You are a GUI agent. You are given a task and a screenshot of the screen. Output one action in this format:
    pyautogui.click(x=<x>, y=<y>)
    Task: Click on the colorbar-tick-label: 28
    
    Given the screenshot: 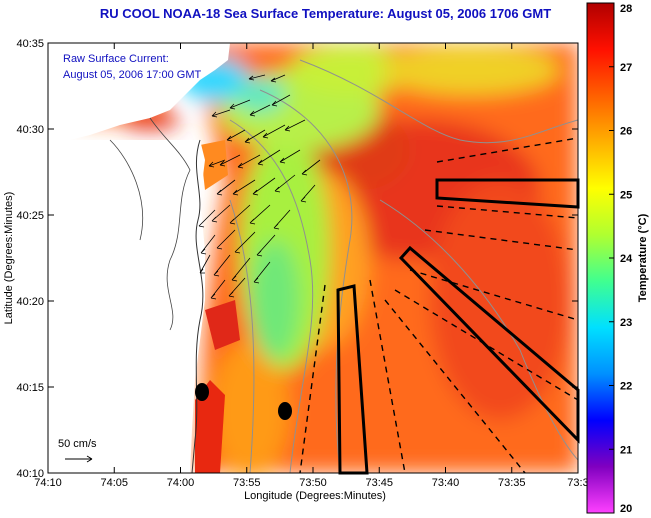 What is the action you would take?
    pyautogui.click(x=626, y=9)
    